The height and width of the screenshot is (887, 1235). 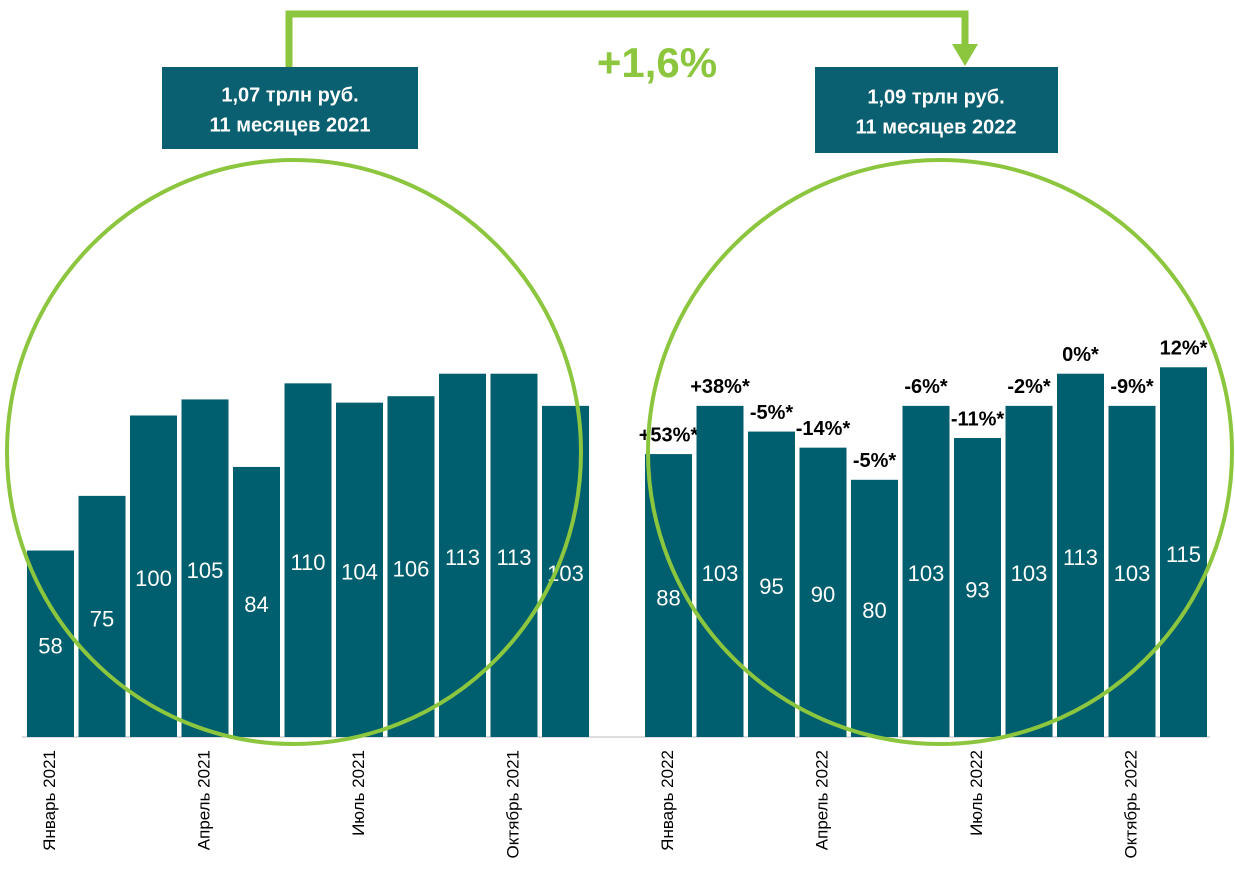 I want to click on value-label: 110, so click(x=307, y=562).